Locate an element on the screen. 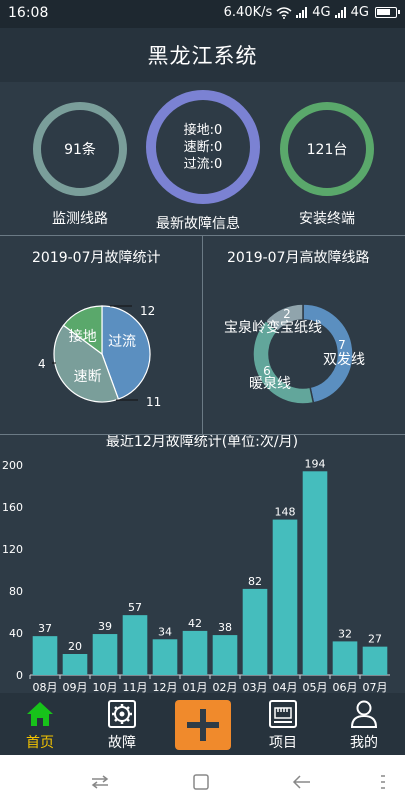  donut-value-label: 2 is located at coordinates (287, 314).